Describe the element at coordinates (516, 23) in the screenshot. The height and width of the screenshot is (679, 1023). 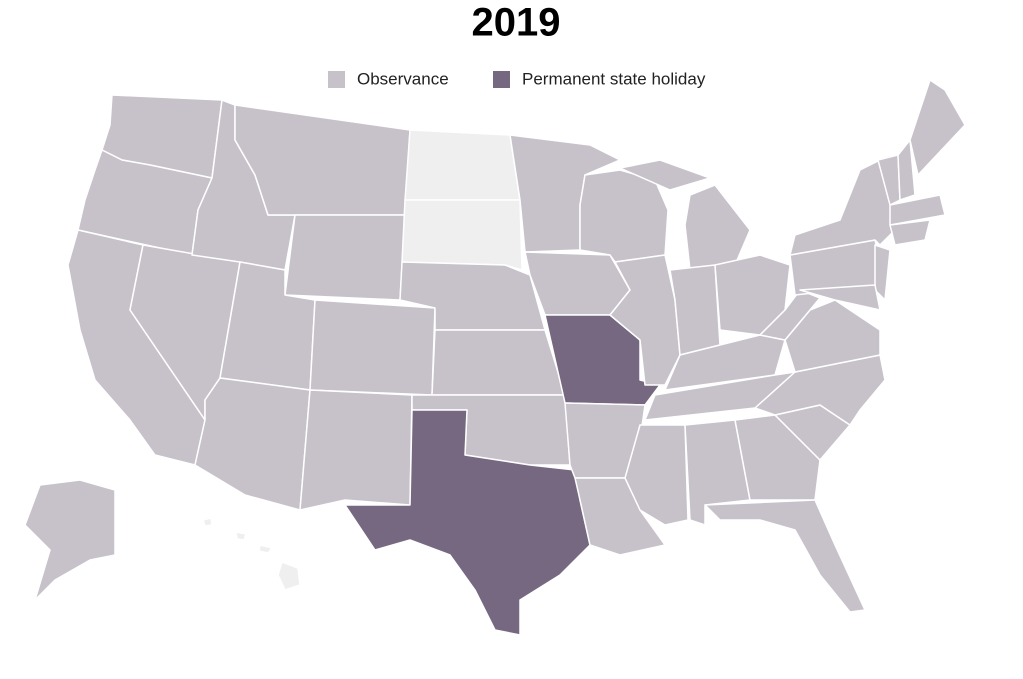
I see `title: 2019` at that location.